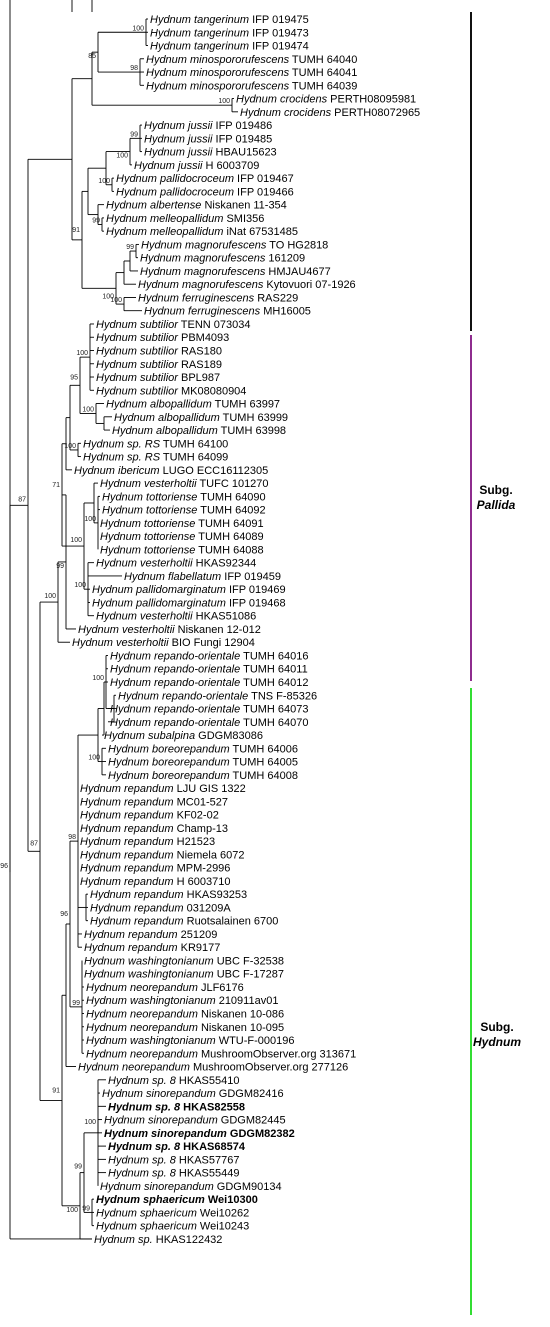 This screenshot has width=550, height=1327. I want to click on taxon-binomial: Hydnum albopallidum, so click(159, 405).